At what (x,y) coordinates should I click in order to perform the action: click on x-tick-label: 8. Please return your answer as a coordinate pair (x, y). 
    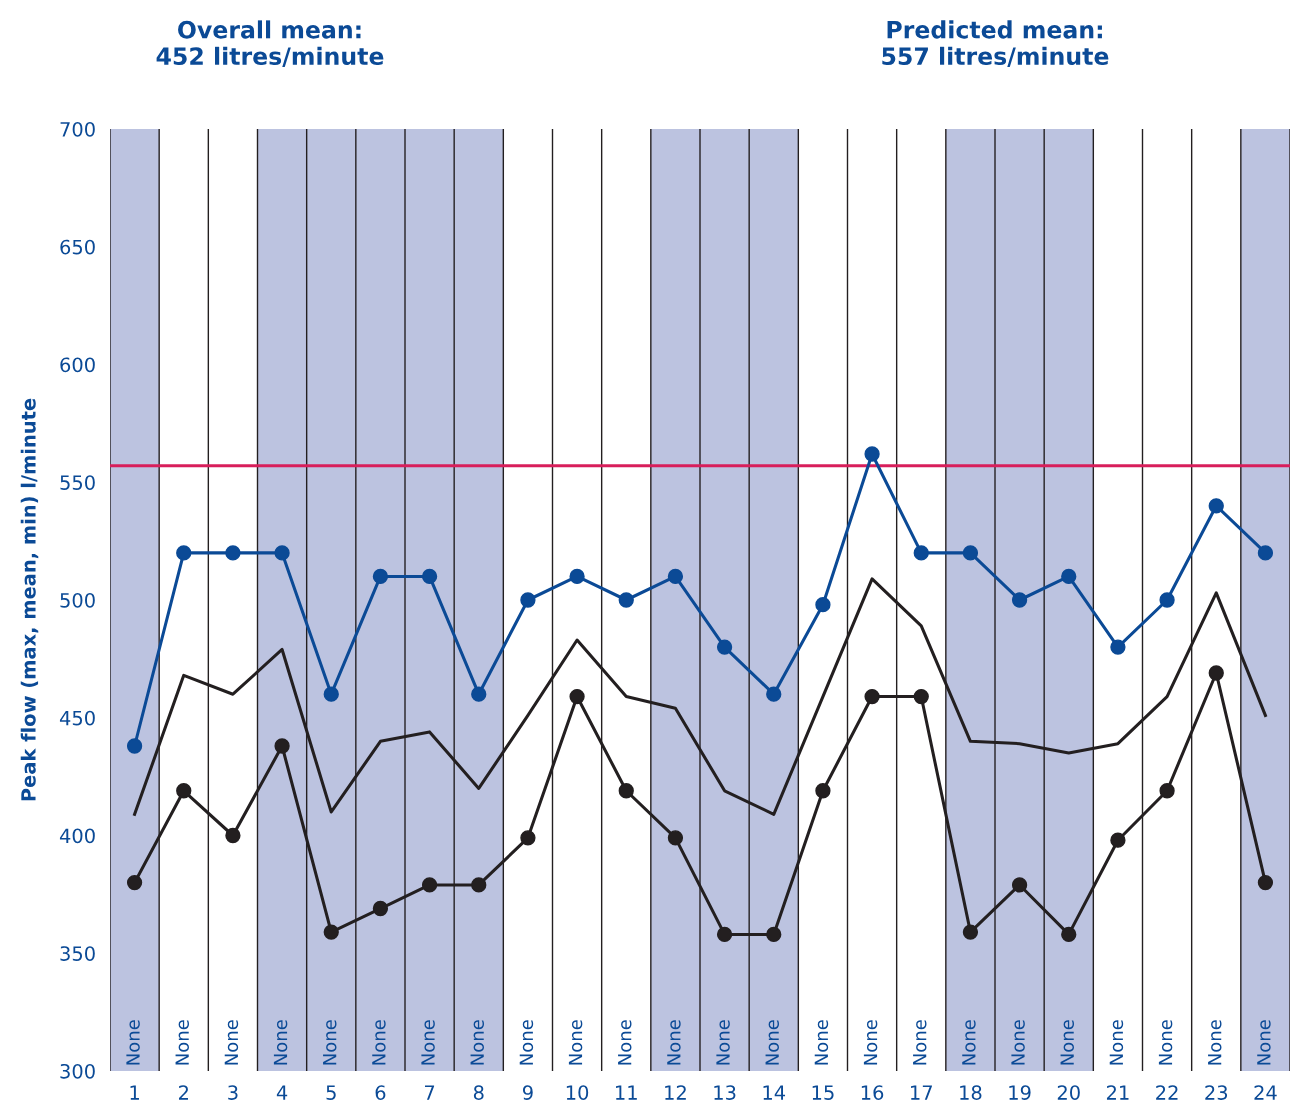
    Looking at the image, I should click on (478, 1092).